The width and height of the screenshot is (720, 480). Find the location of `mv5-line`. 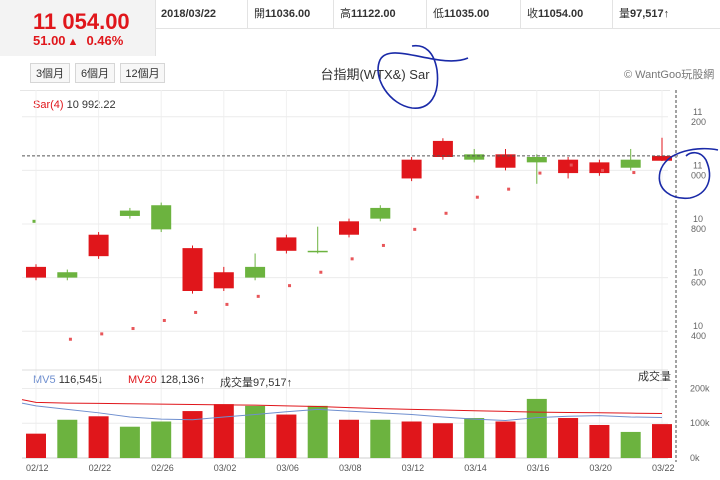

mv5-line is located at coordinates (342, 411).